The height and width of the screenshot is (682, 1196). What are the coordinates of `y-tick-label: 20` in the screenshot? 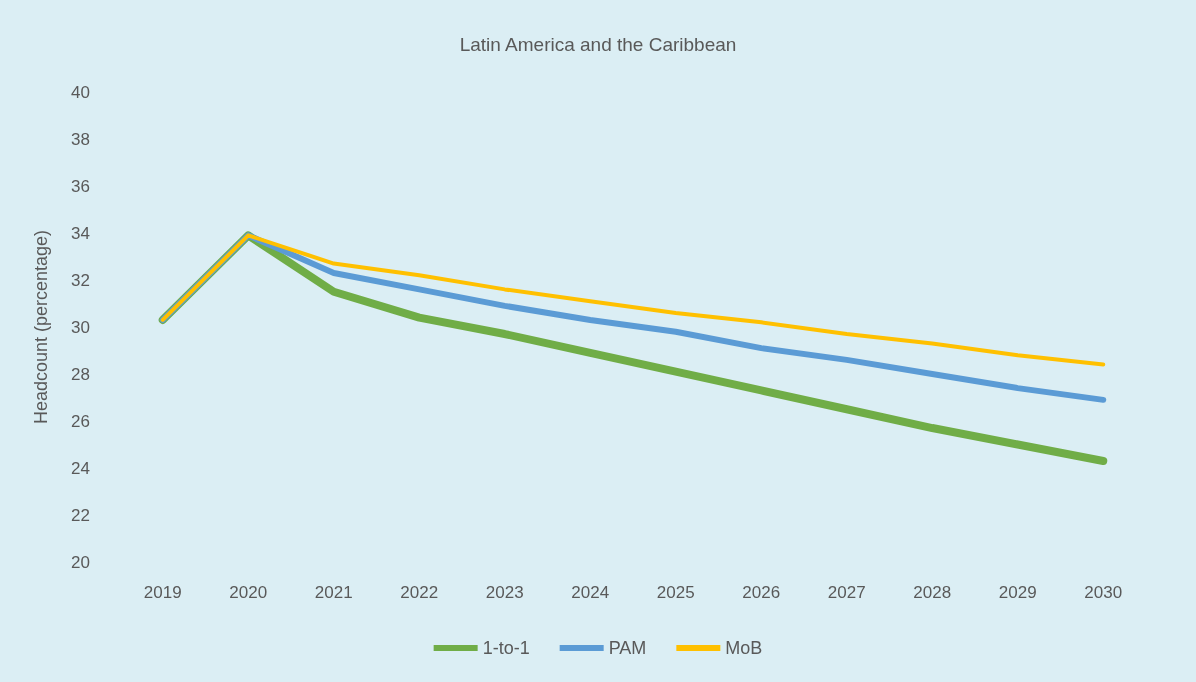 It's located at (80, 562).